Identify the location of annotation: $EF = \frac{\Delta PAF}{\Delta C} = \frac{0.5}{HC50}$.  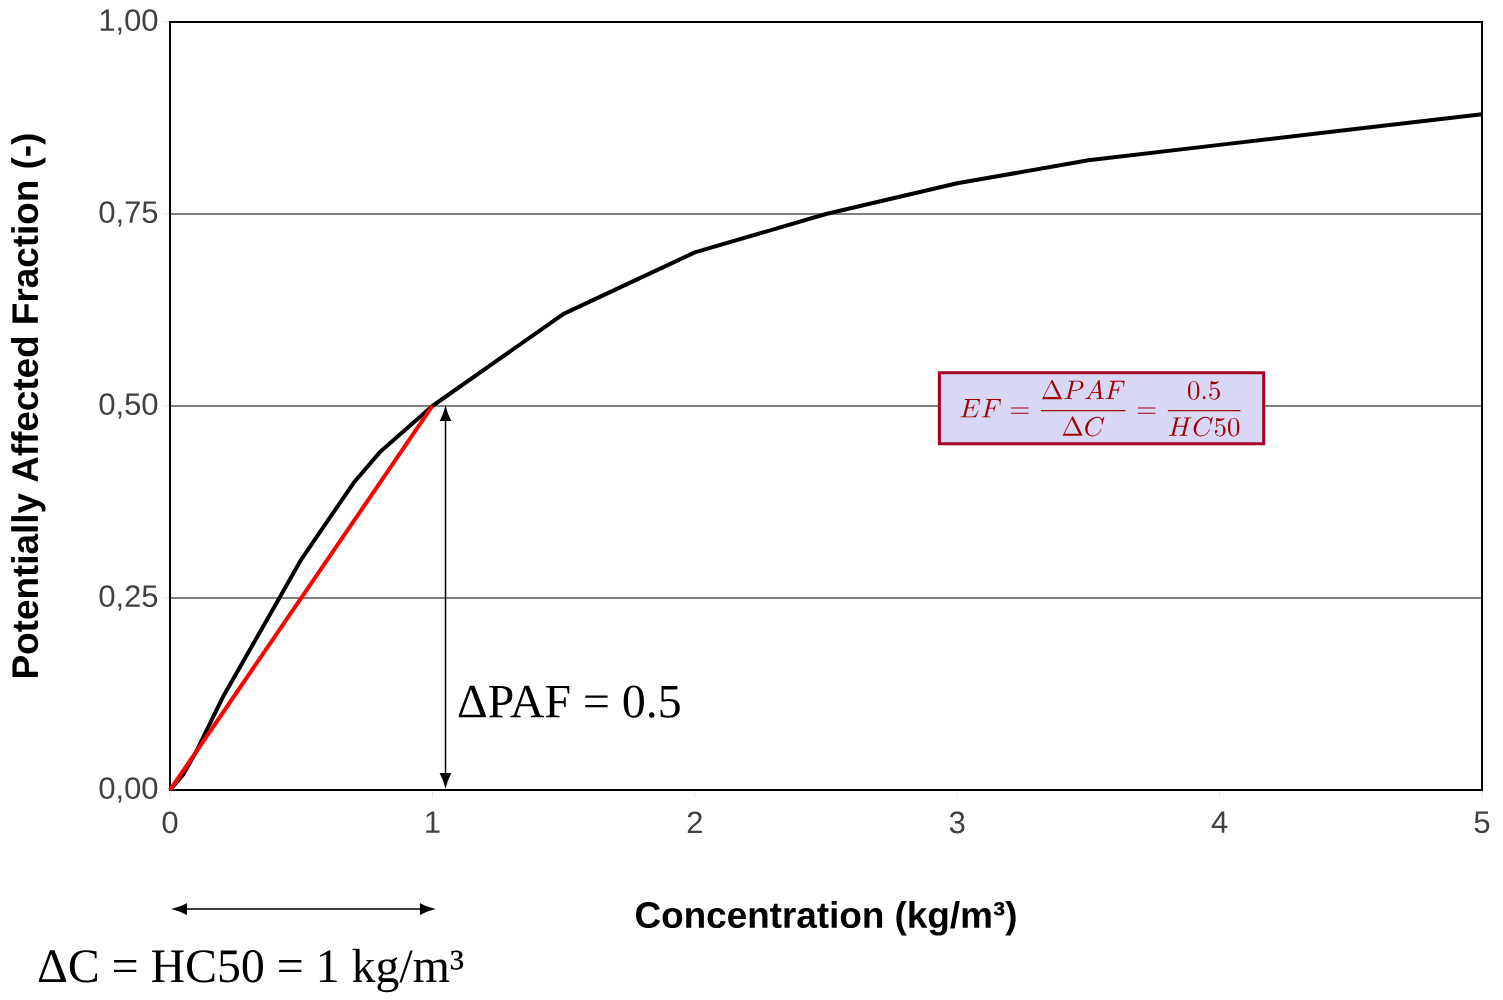
(1100, 408).